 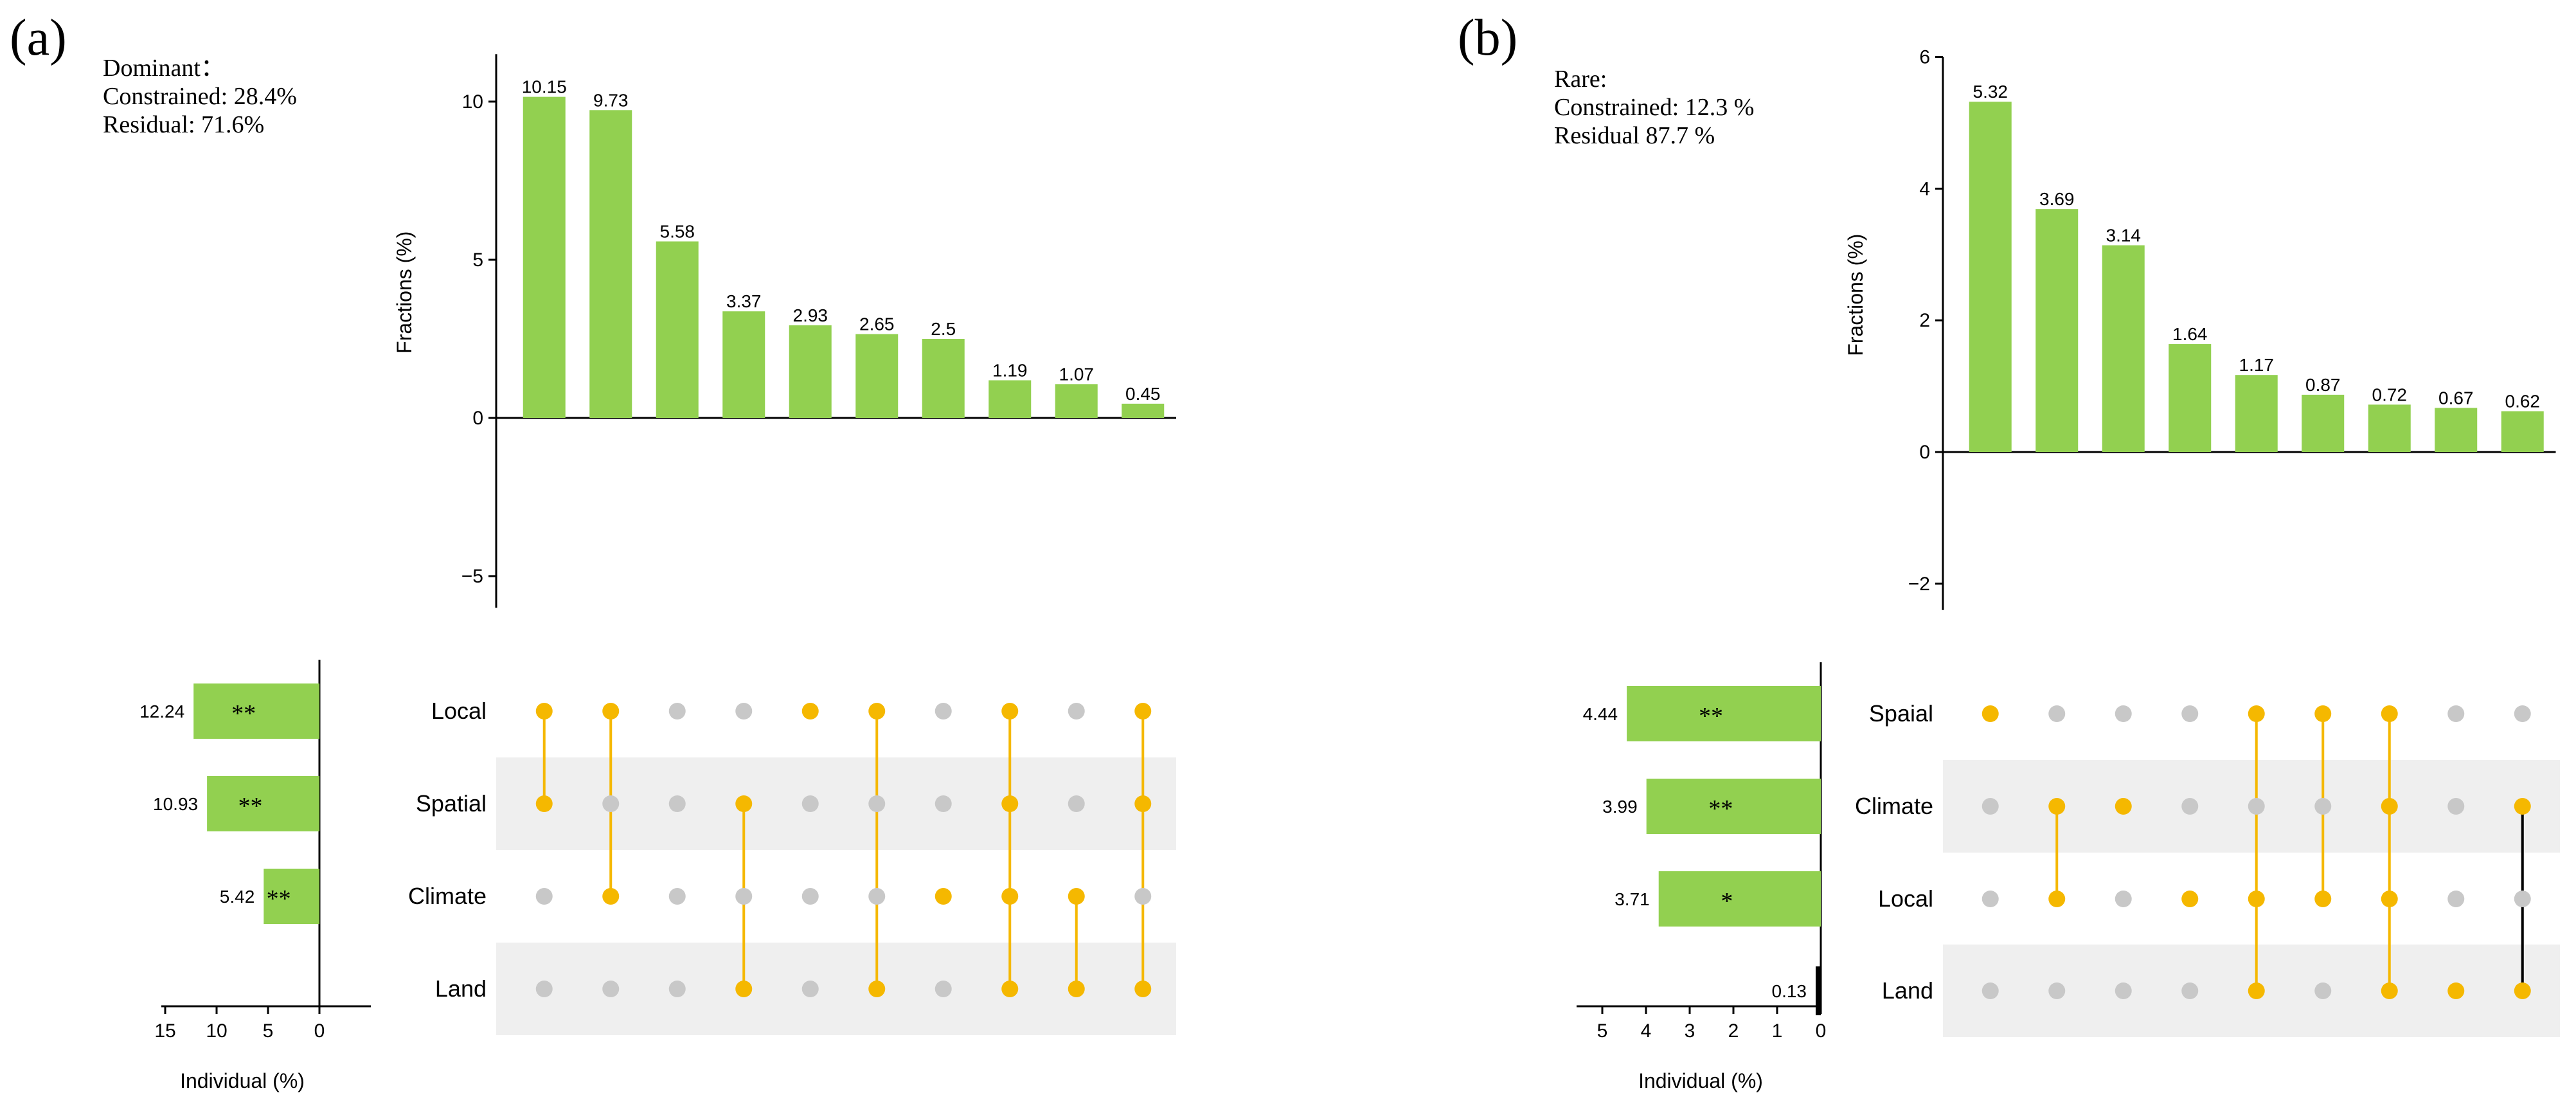 I want to click on set-label: Climate, so click(x=1894, y=806).